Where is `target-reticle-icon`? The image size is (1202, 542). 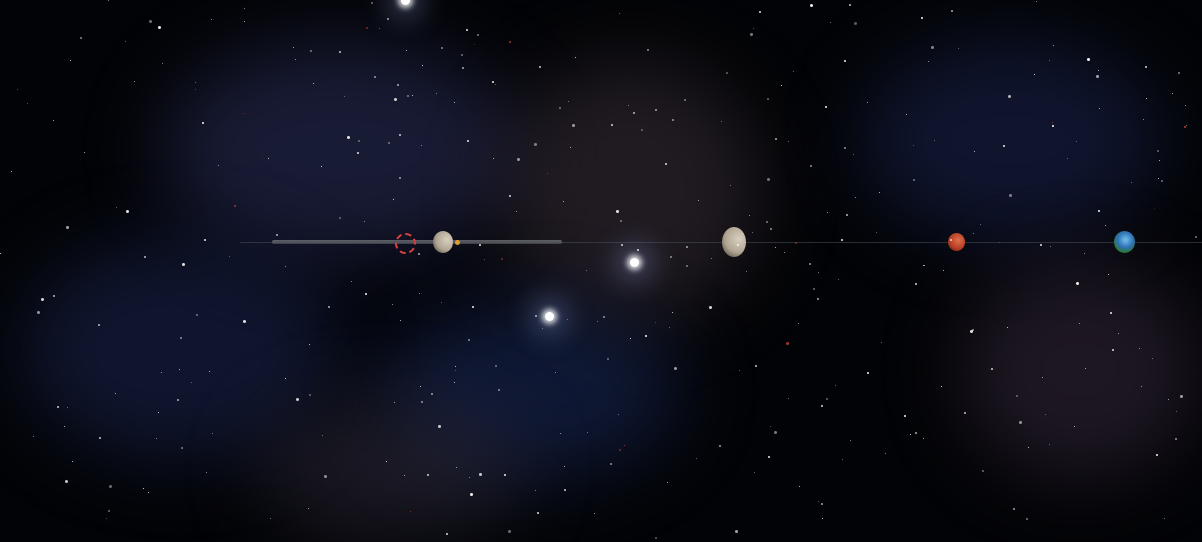
target-reticle-icon is located at coordinates (405, 243).